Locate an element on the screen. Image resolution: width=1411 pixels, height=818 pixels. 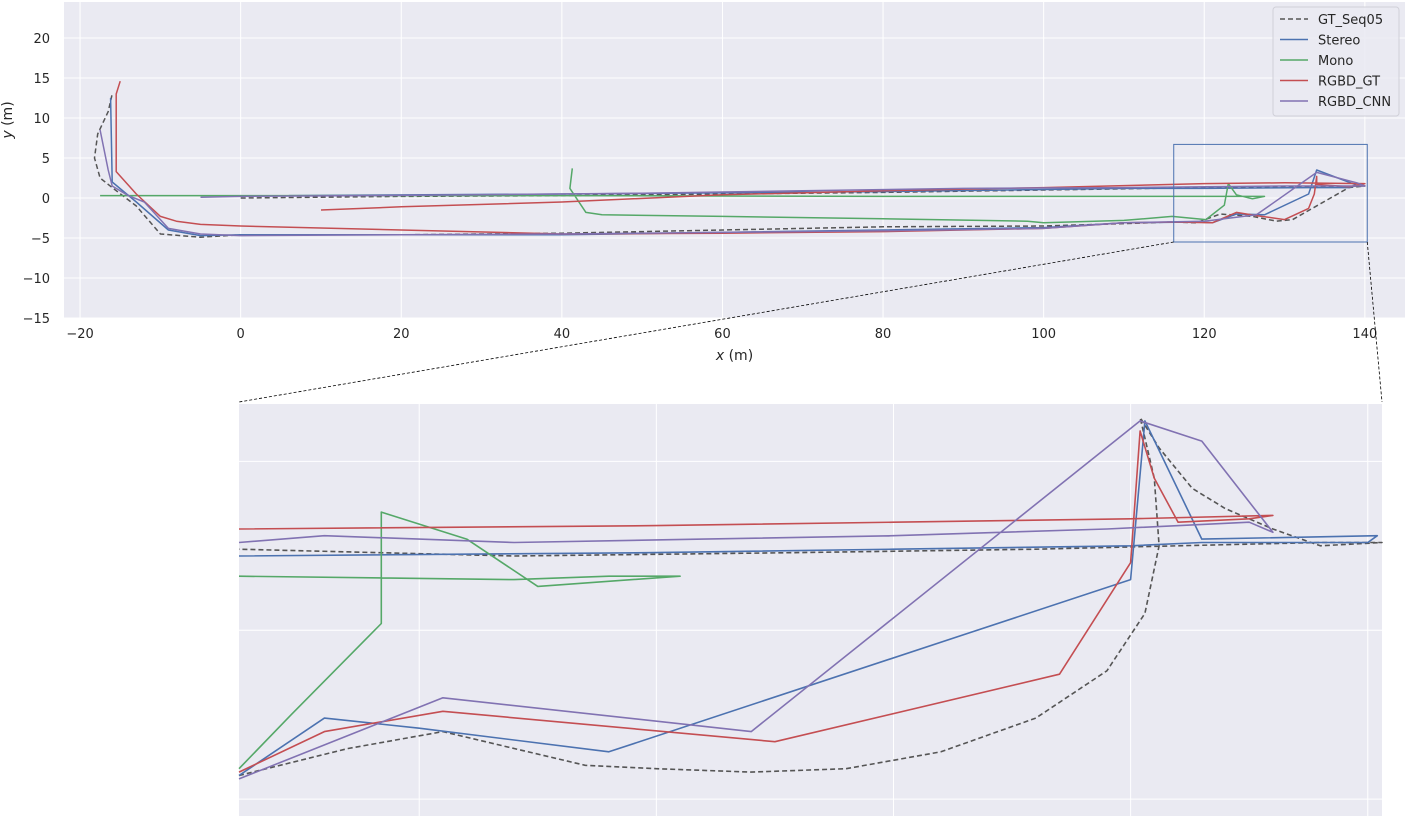
legend-label: GT_Seq05 is located at coordinates (1350, 20).